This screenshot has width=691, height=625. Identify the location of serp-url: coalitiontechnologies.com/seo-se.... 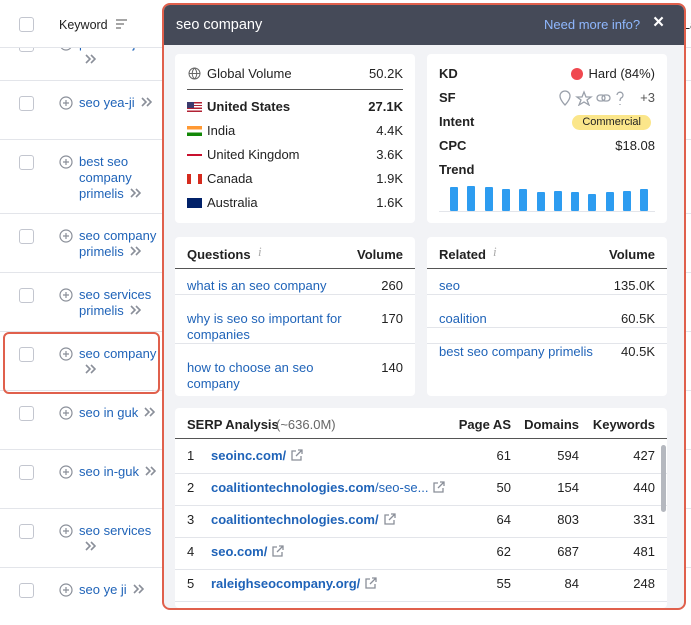
(328, 488).